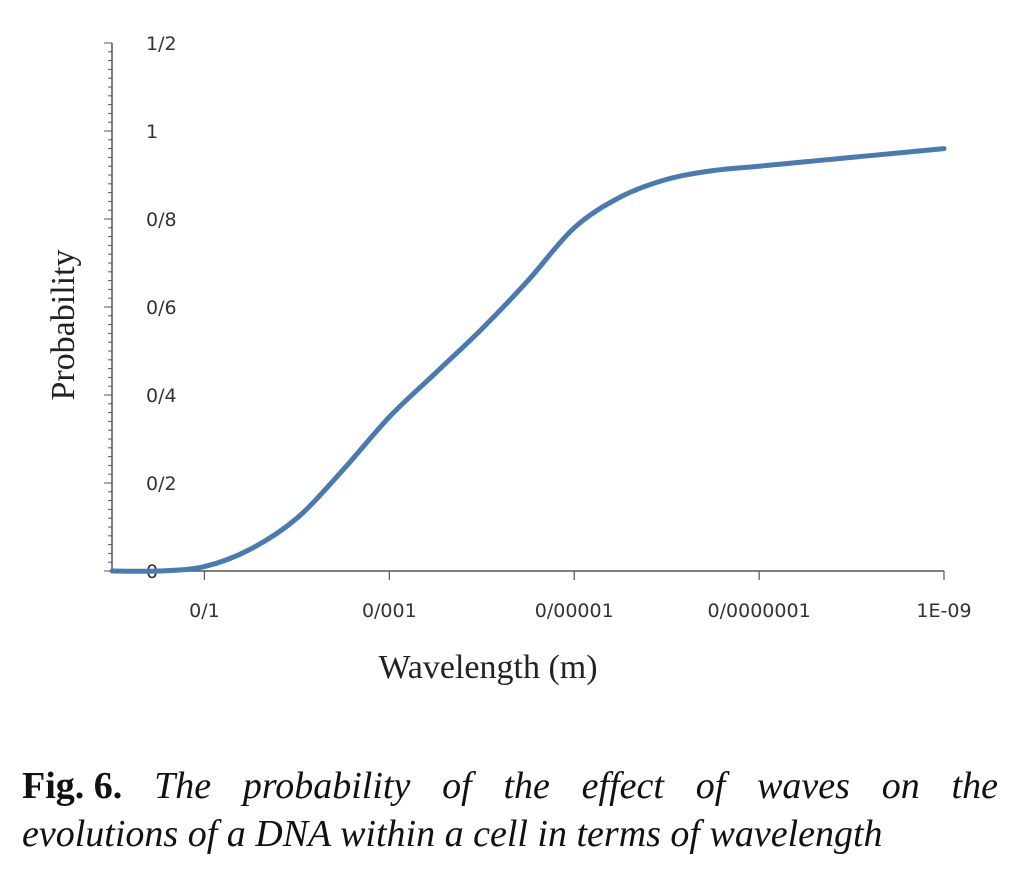 Image resolution: width=1024 pixels, height=883 pixels. What do you see at coordinates (900, 786) in the screenshot?
I see `caption-word: on` at bounding box center [900, 786].